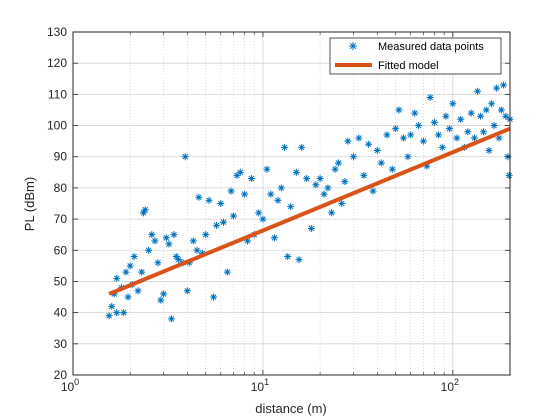 The height and width of the screenshot is (420, 560). I want to click on x-tick-label-base: 10, so click(258, 387).